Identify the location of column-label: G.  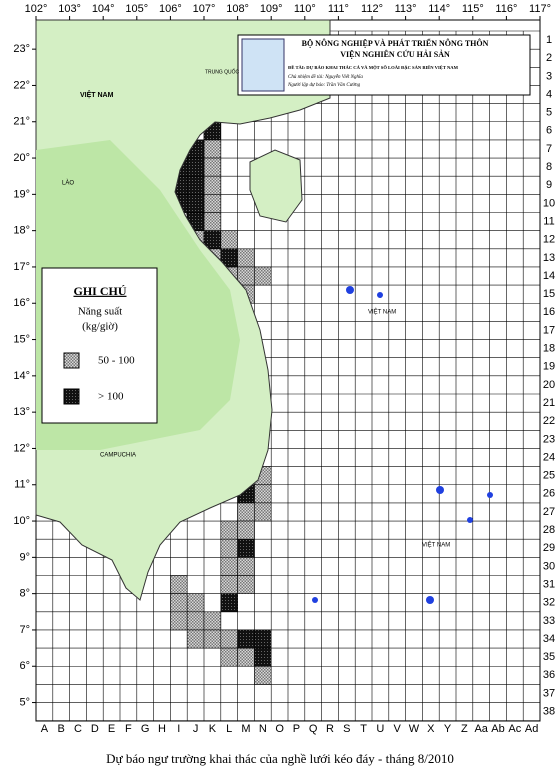
(145, 729).